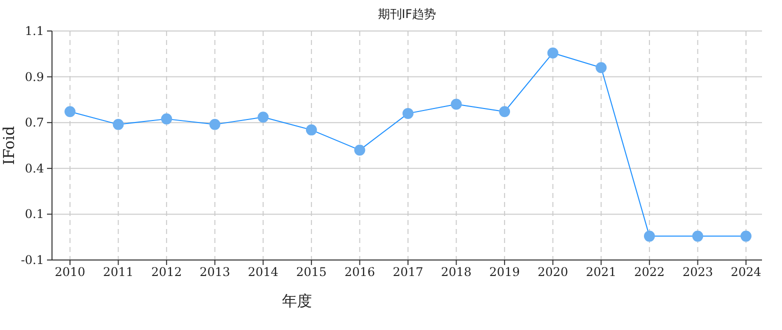  What do you see at coordinates (70, 272) in the screenshot?
I see `x-tick-label: 2010` at bounding box center [70, 272].